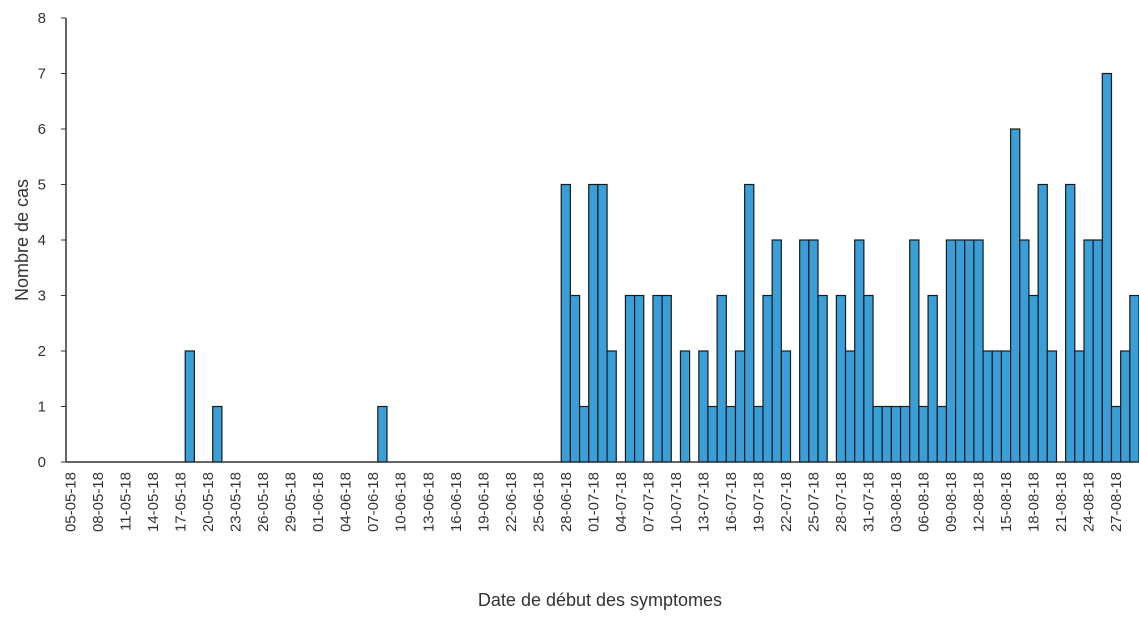  Describe the element at coordinates (483, 502) in the screenshot. I see `x-tick-label: 19-06-18` at that location.